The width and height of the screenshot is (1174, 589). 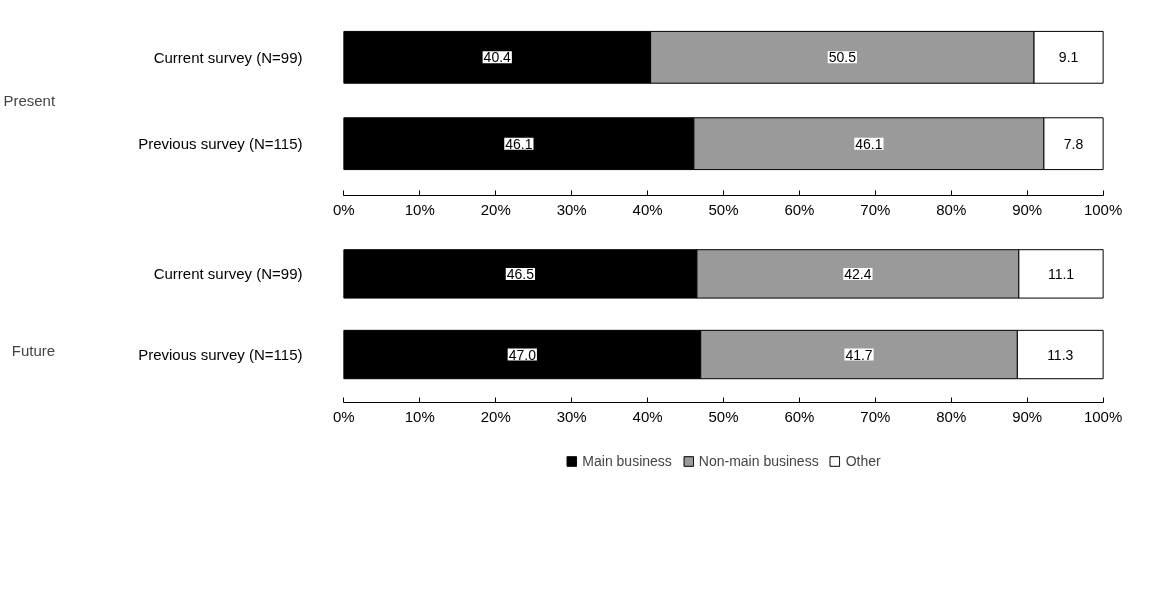 I want to click on legend-label: Non-main business, so click(x=758, y=461).